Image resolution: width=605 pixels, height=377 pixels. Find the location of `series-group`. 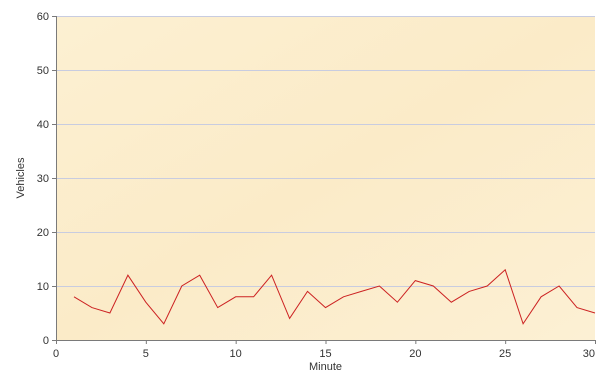

series-group is located at coordinates (334, 296).